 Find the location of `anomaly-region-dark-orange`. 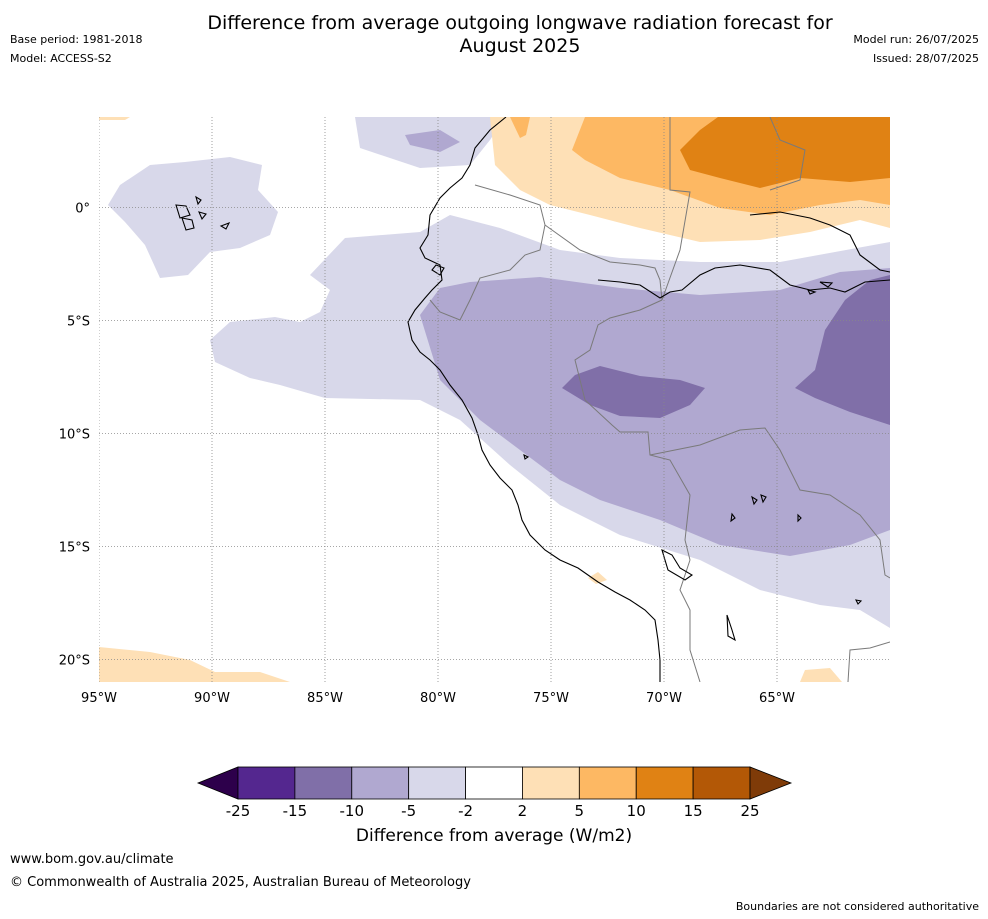

anomaly-region-dark-orange is located at coordinates (785, 152).